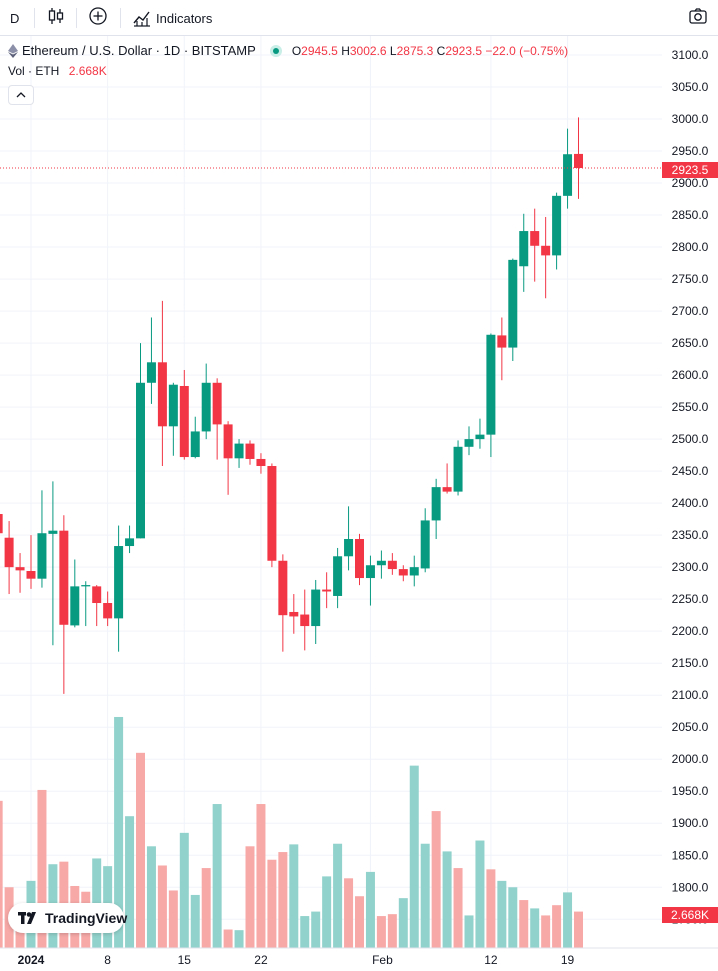 The image size is (718, 971). What do you see at coordinates (690, 407) in the screenshot?
I see `price-tick-label: 2550.0` at bounding box center [690, 407].